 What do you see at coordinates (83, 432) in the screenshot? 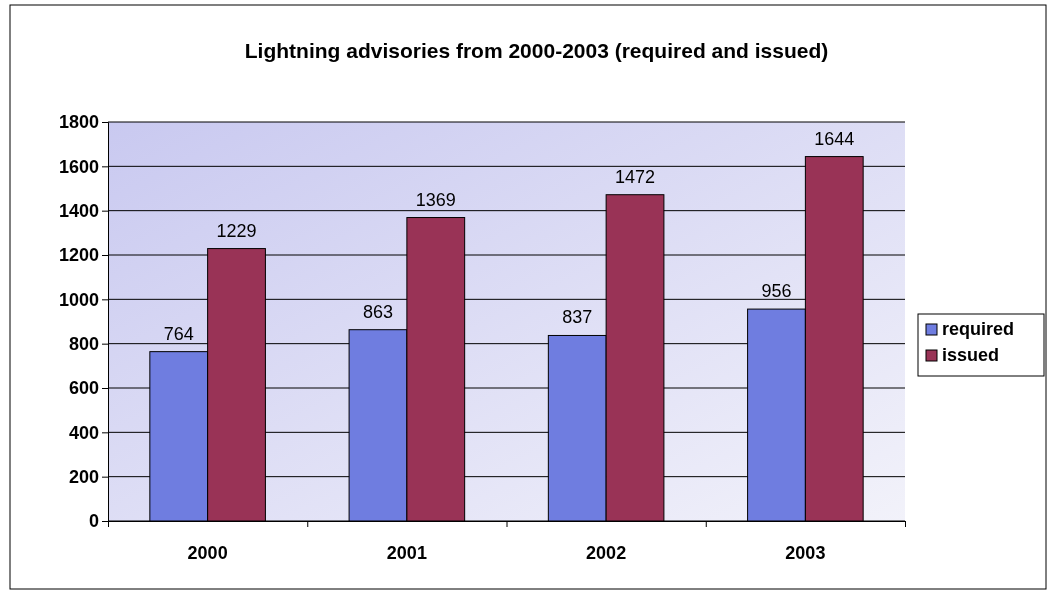
I see `y-tick-label: 400` at bounding box center [83, 432].